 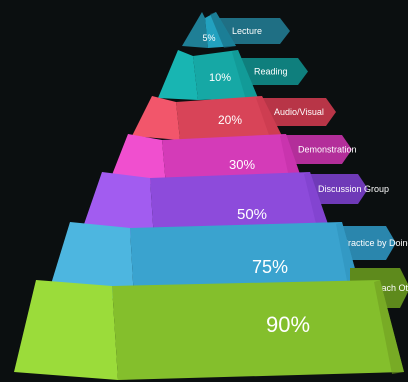 I want to click on level-label-text: Audio/Visual, so click(x=299, y=112).